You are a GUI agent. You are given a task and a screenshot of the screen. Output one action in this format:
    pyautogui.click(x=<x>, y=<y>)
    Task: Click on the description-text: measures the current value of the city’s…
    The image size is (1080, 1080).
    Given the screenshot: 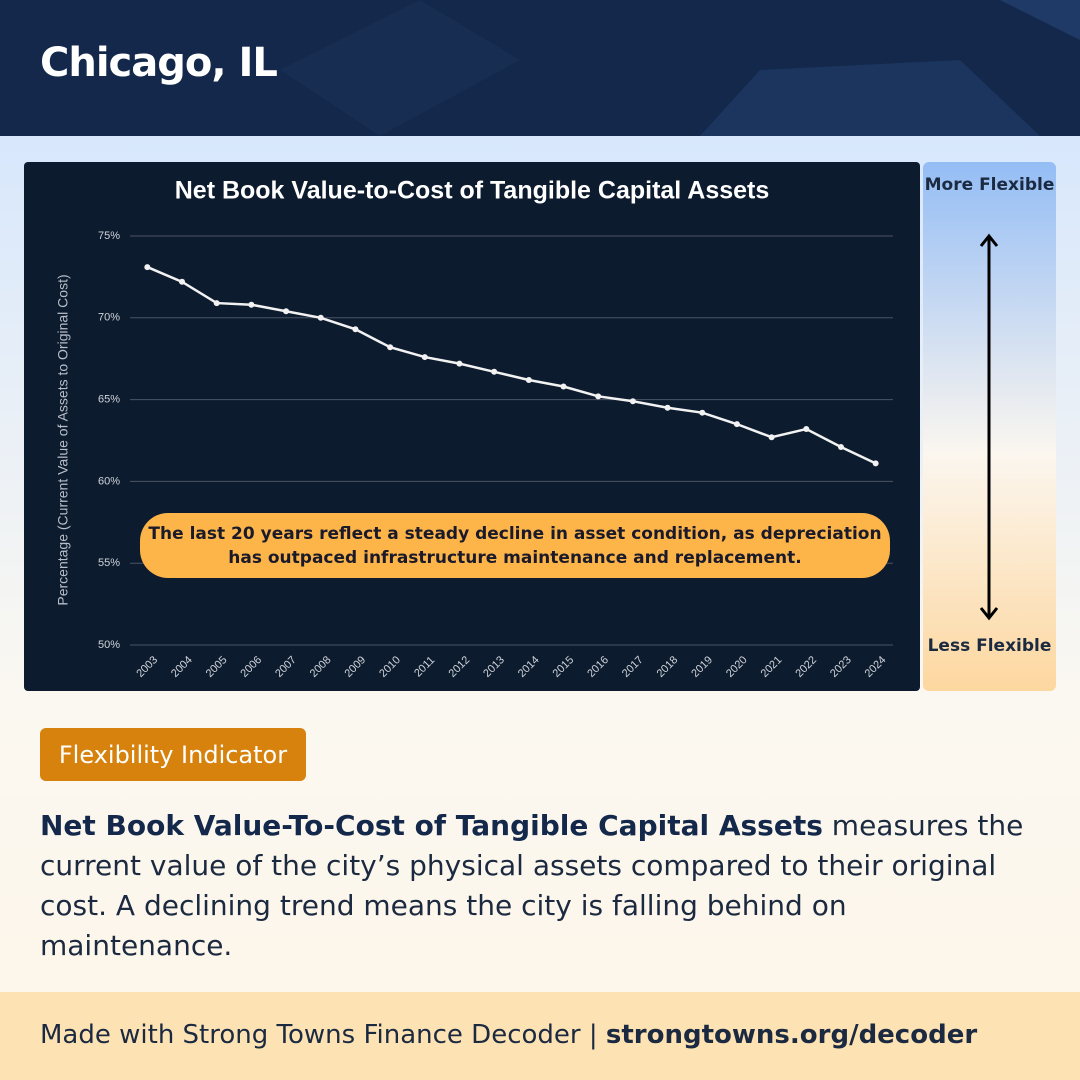 What is the action you would take?
    pyautogui.click(x=532, y=885)
    